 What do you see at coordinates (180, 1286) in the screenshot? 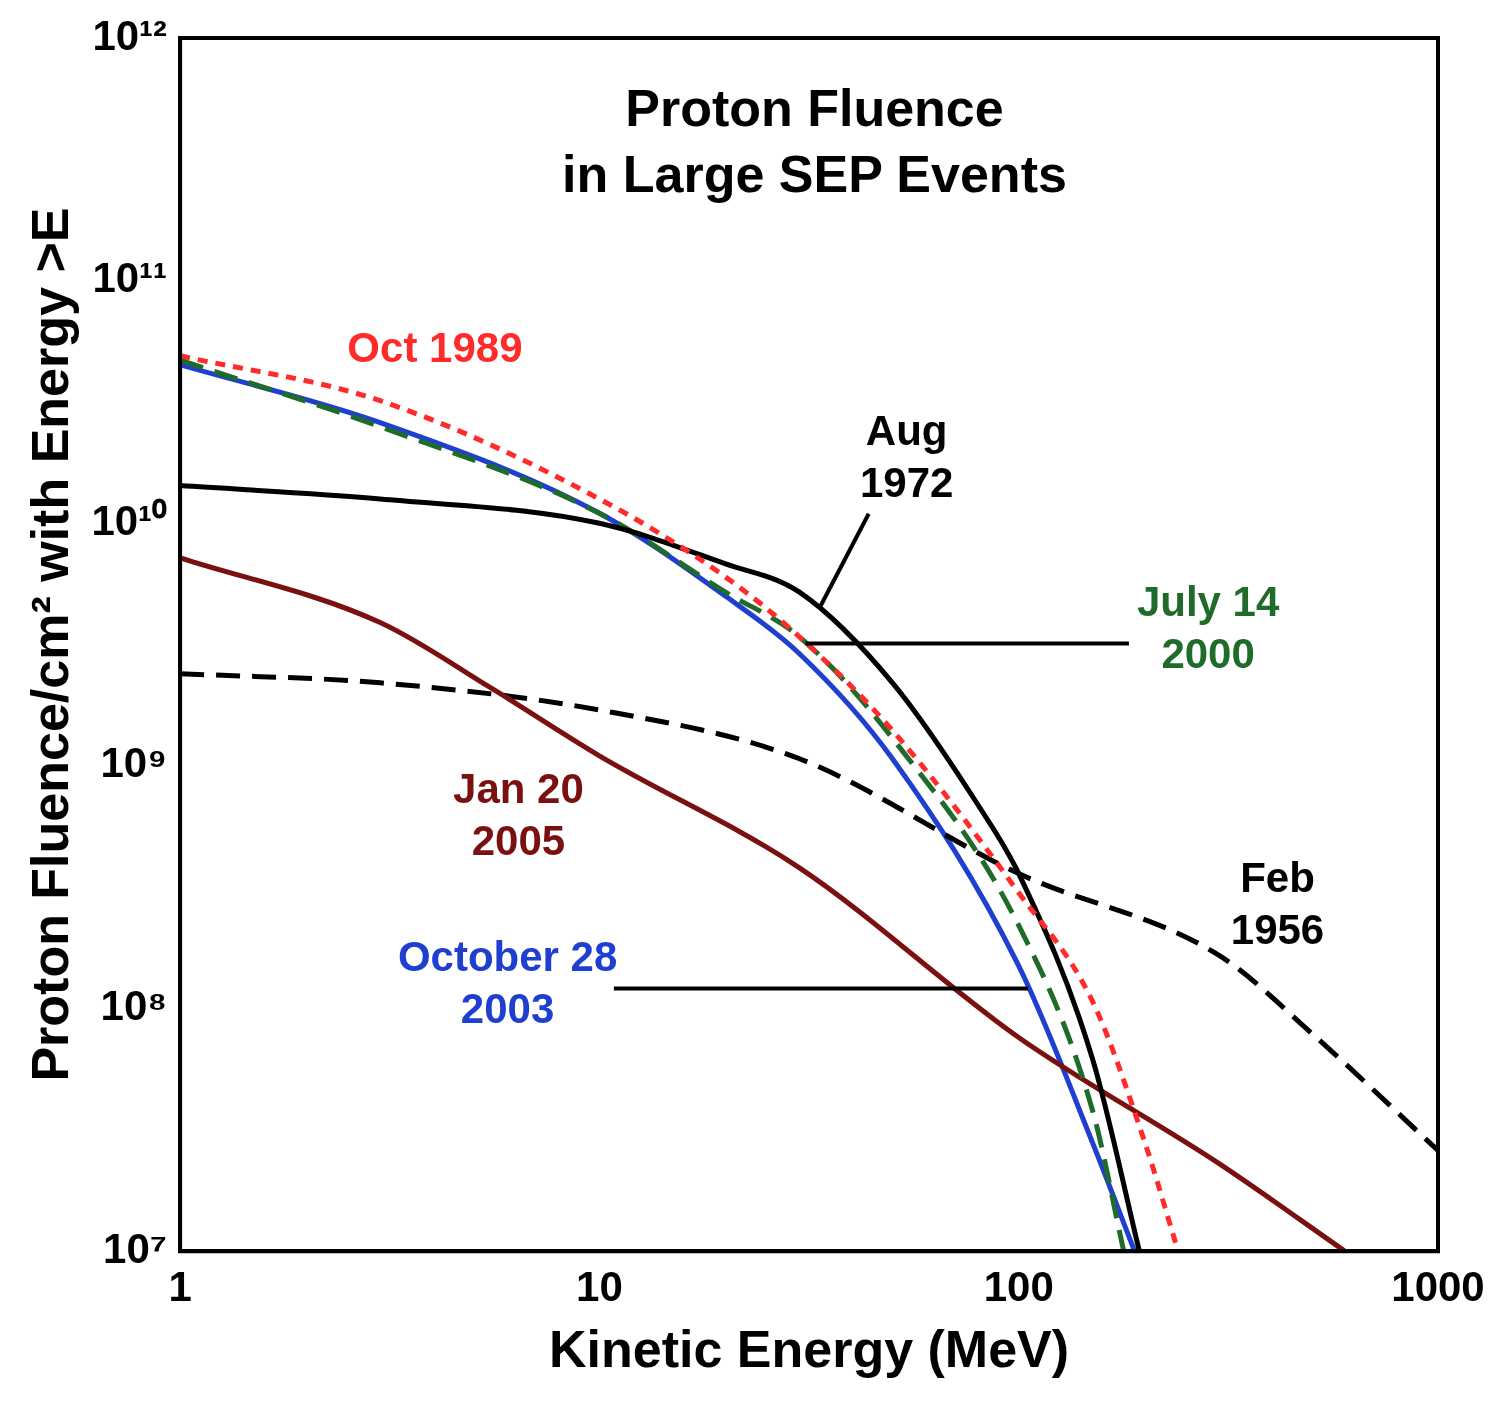
I see `x-tick-label: 1` at bounding box center [180, 1286].